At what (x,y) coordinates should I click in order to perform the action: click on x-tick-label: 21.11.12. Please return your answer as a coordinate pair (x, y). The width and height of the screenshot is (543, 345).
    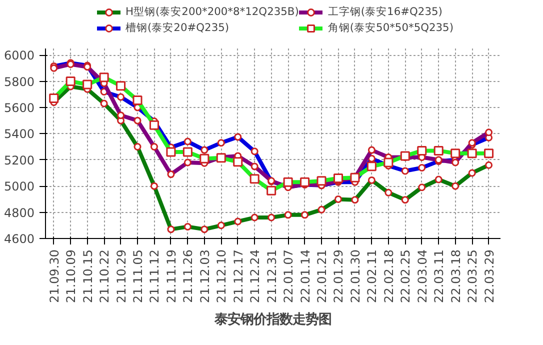
    Looking at the image, I should click on (155, 276).